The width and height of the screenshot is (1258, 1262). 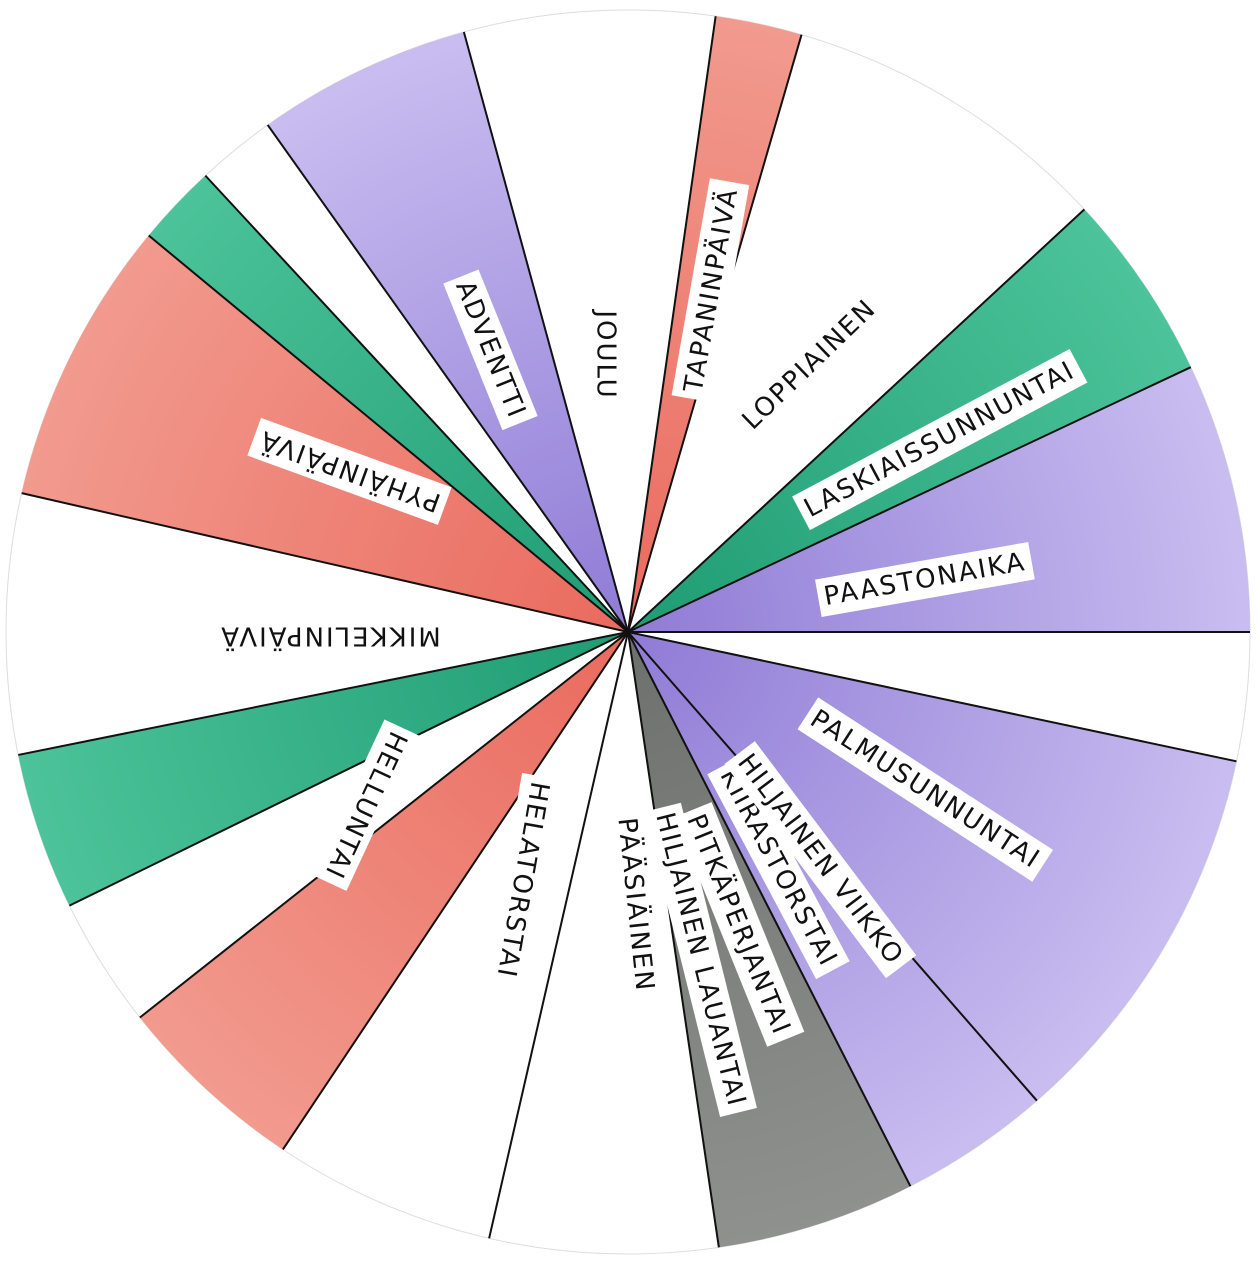 I want to click on label-text: JOULU, so click(x=606, y=353).